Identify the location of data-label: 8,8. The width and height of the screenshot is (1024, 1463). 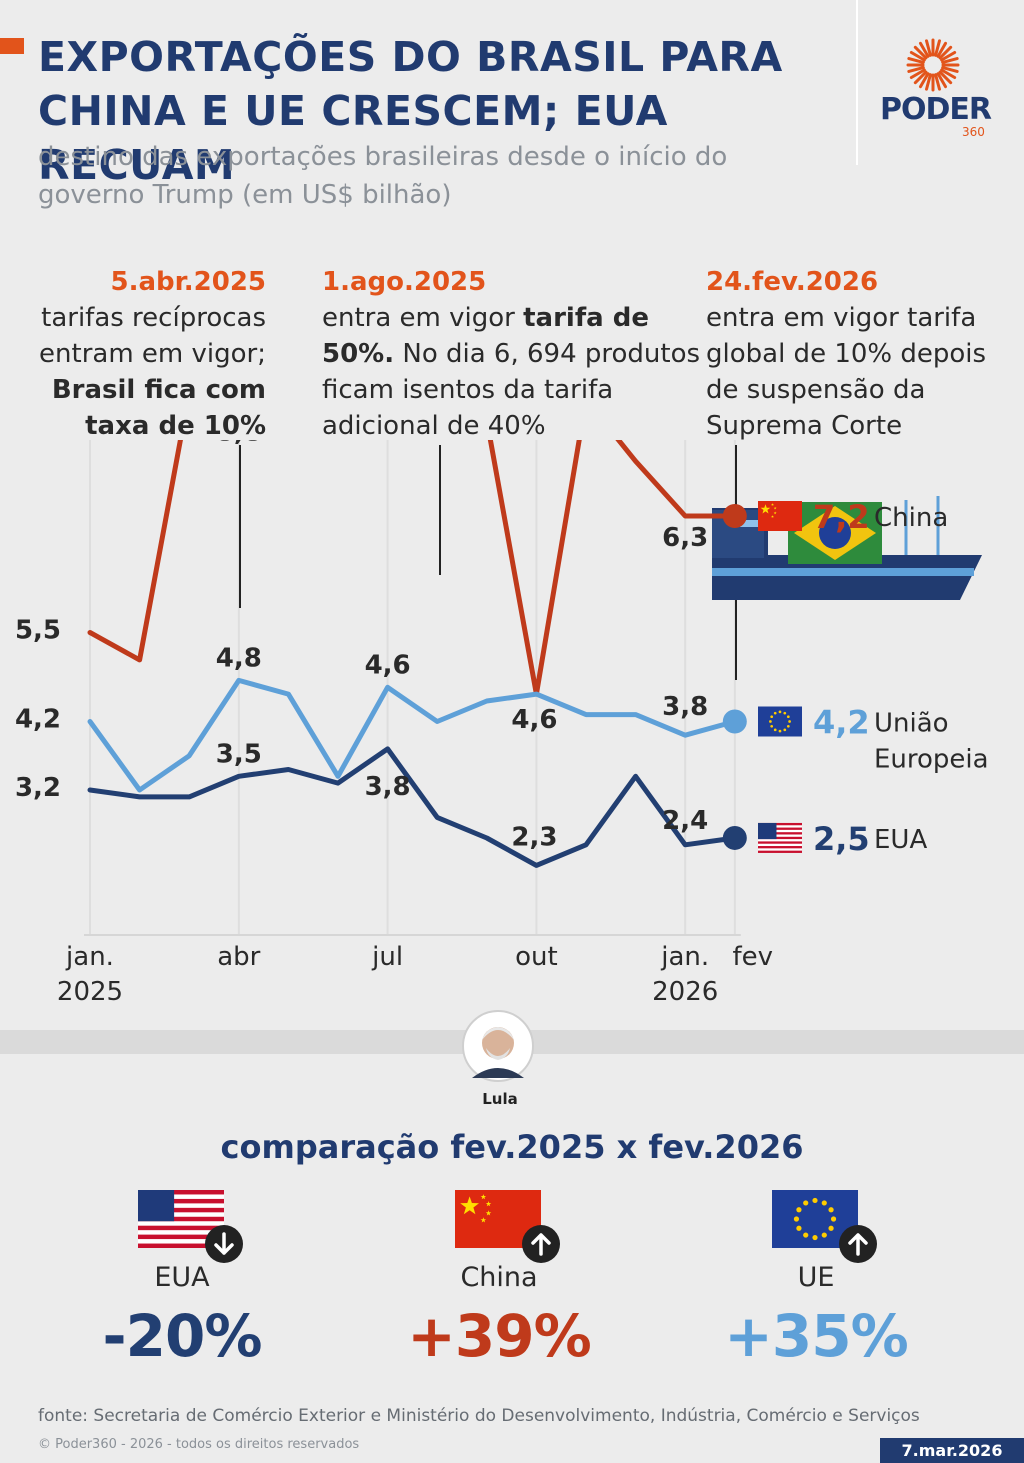
(239, 443).